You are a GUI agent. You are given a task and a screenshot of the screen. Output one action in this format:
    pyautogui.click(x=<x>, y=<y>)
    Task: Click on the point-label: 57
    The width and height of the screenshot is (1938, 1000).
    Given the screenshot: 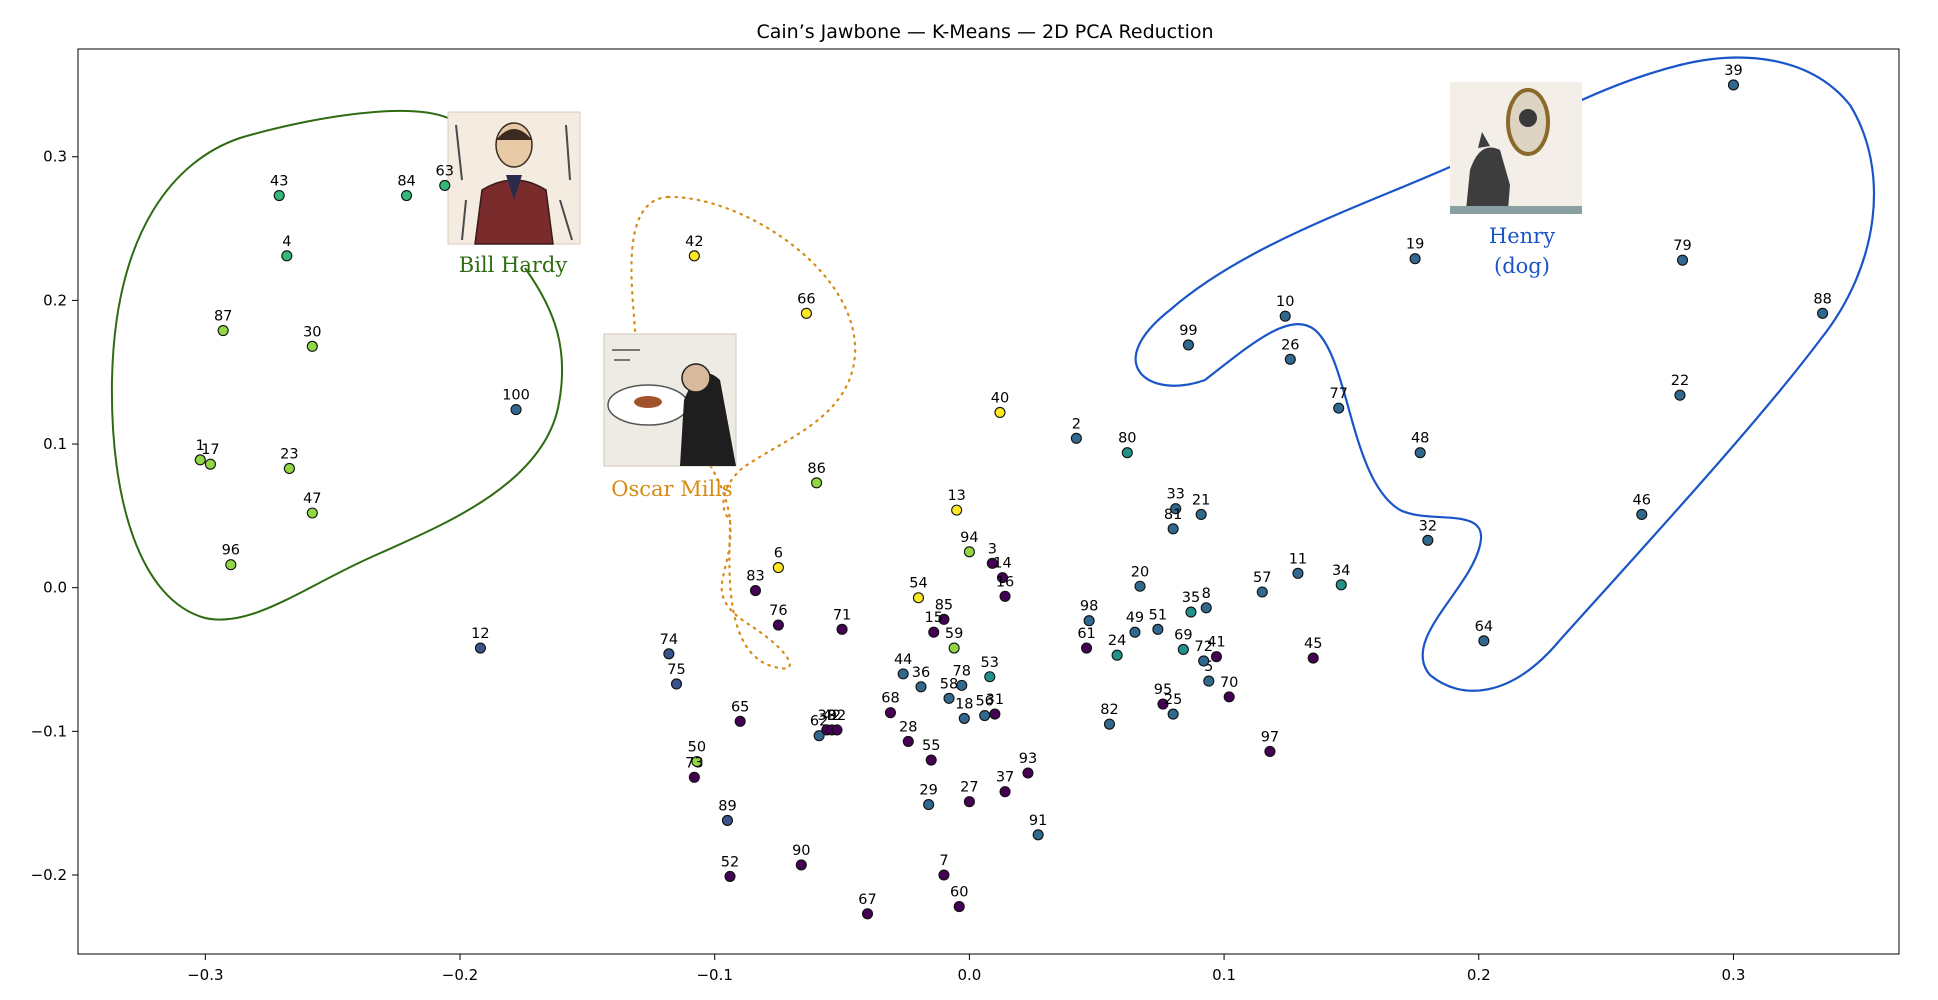 What is the action you would take?
    pyautogui.click(x=1262, y=578)
    